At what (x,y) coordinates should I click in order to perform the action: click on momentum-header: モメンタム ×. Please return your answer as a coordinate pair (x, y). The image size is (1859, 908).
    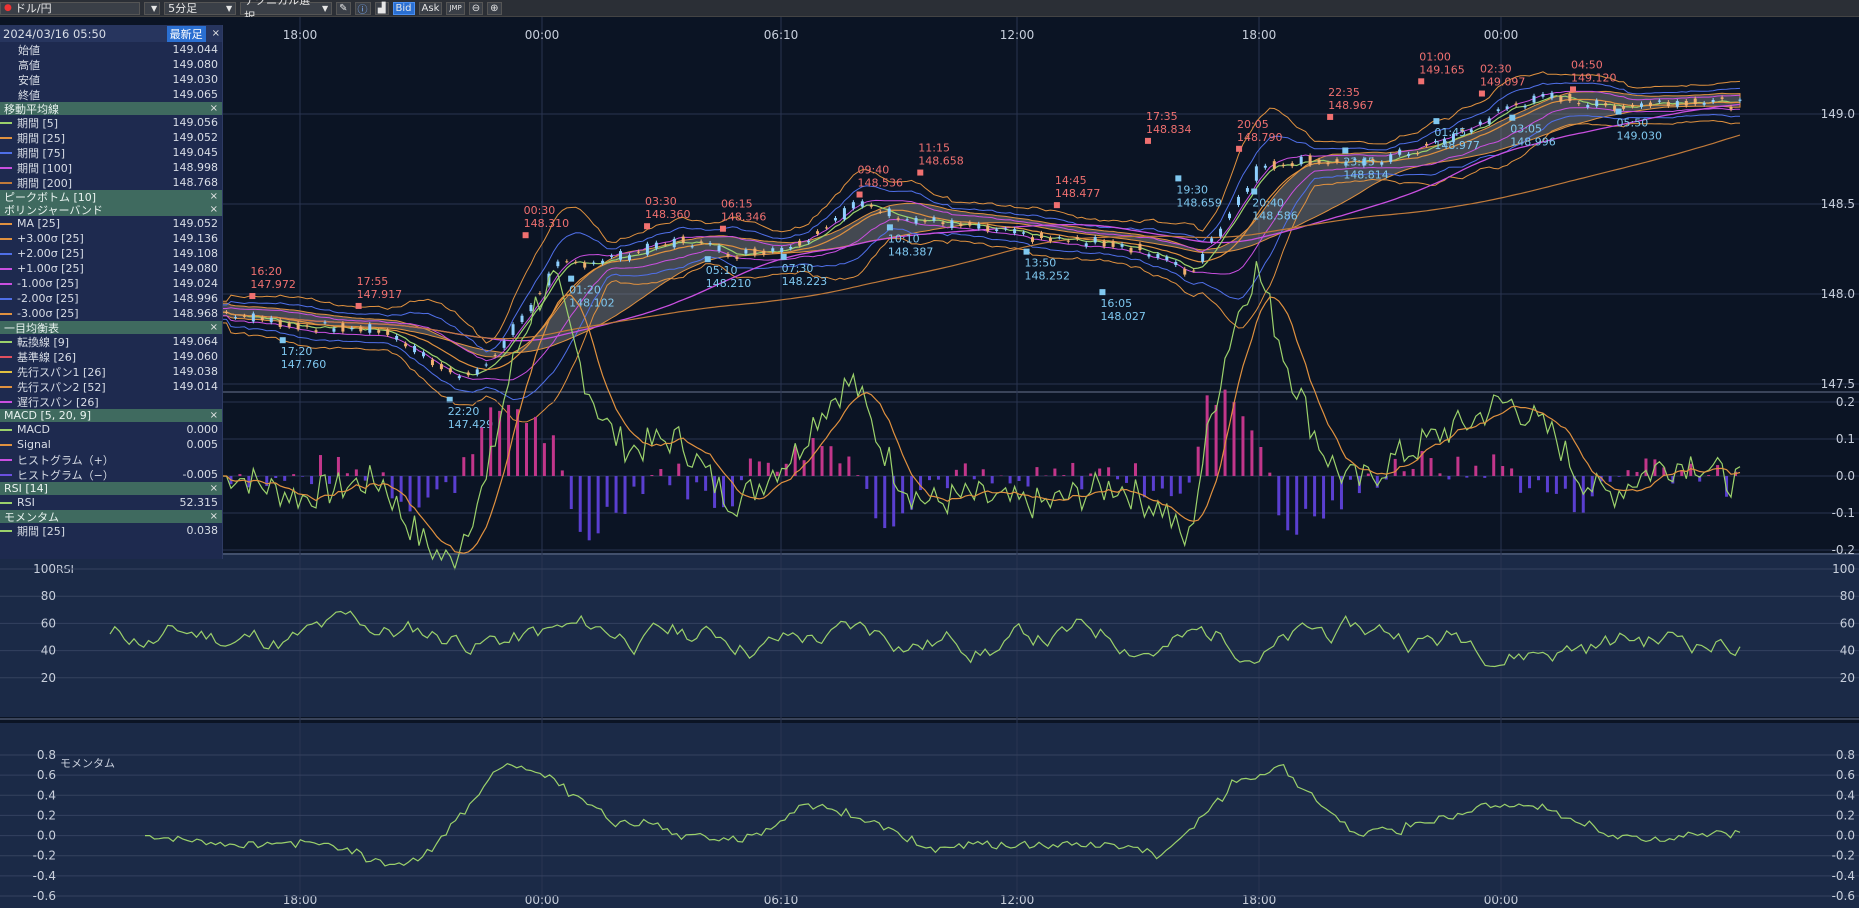
    Looking at the image, I should click on (111, 517).